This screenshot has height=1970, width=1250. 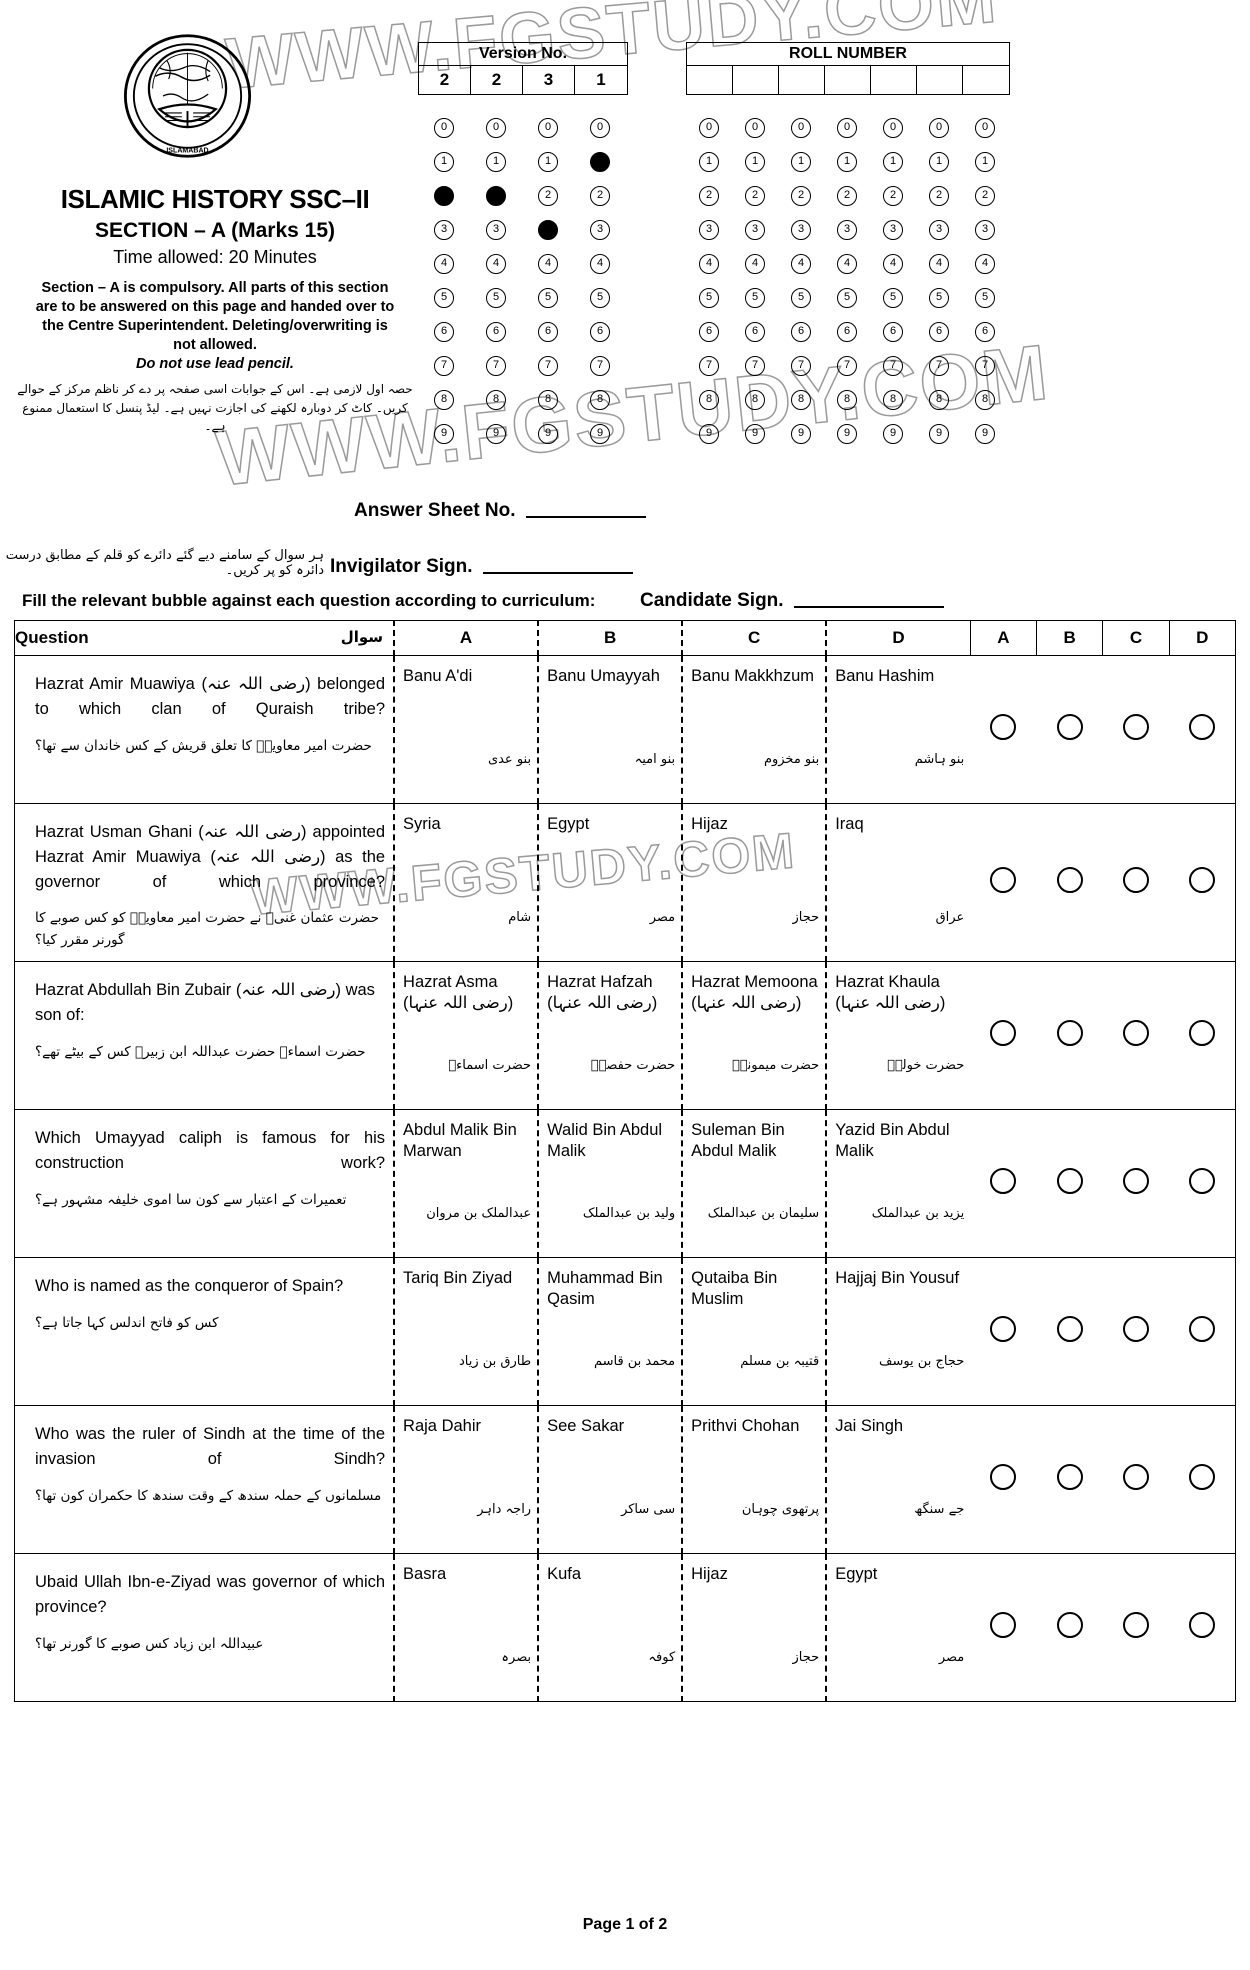 I want to click on version-bubble-grid: 0 0 0 0 1 1 1 1 2 2 2 2 3 3 3 3 4 4 4 4 5 5 5 5 6 6 6 6 7 7 7 7 8 8 8 8 9 9 9 9, so click(x=523, y=281).